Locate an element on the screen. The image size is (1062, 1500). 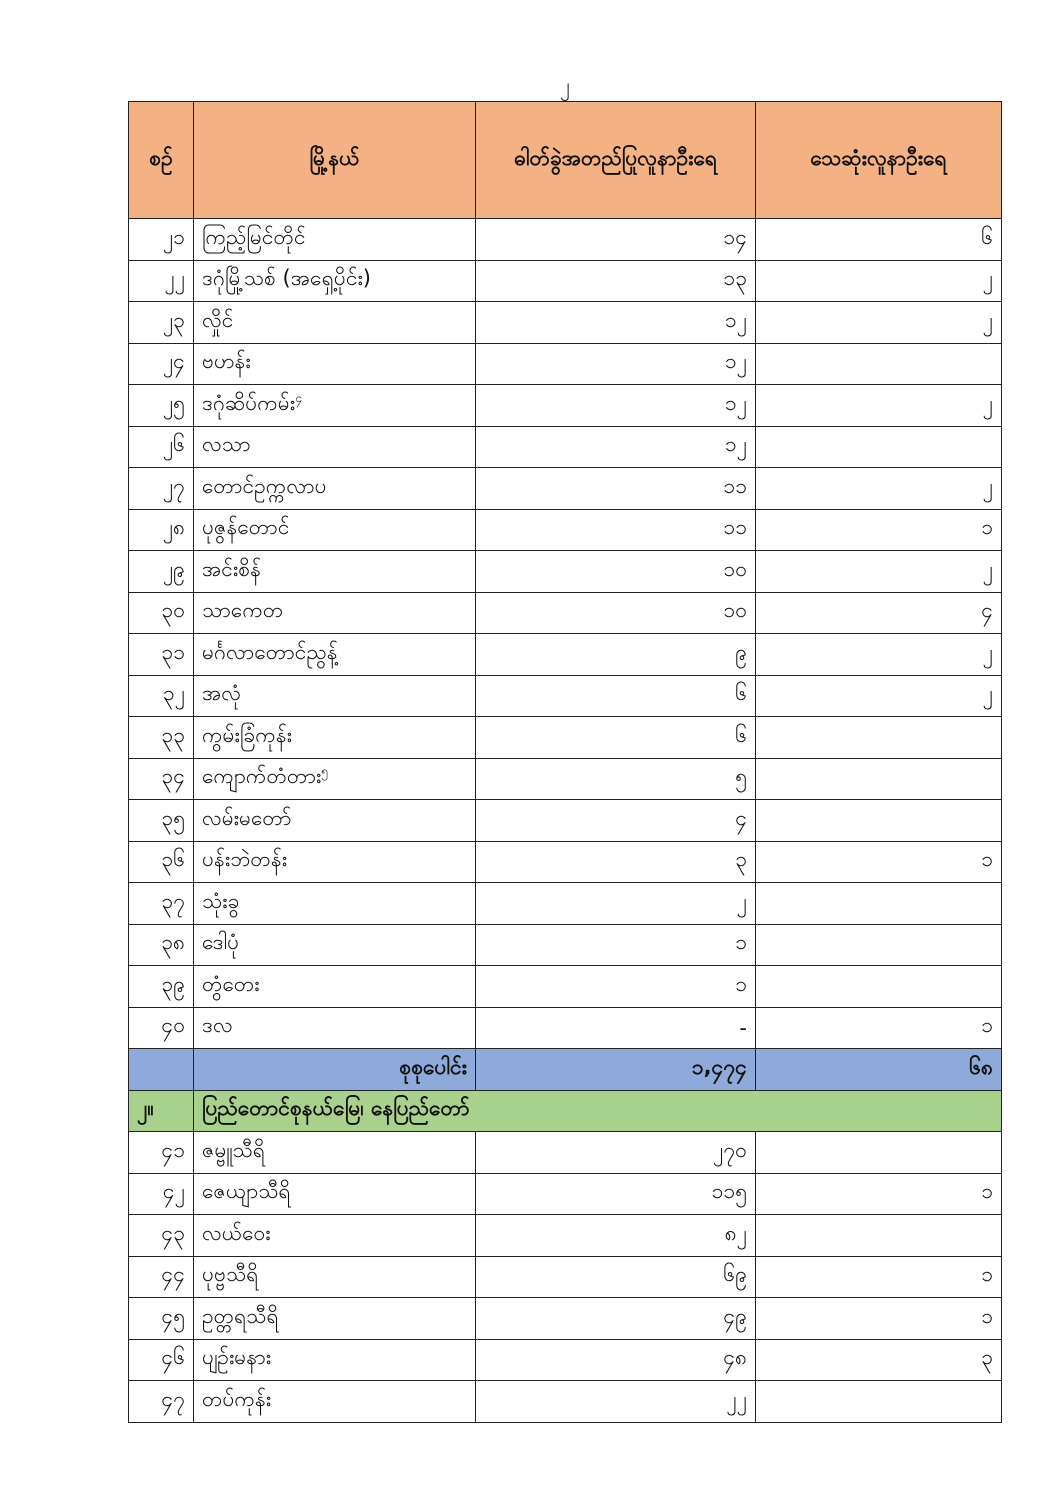
row-confirmed-text: ၁ is located at coordinates (741, 983).